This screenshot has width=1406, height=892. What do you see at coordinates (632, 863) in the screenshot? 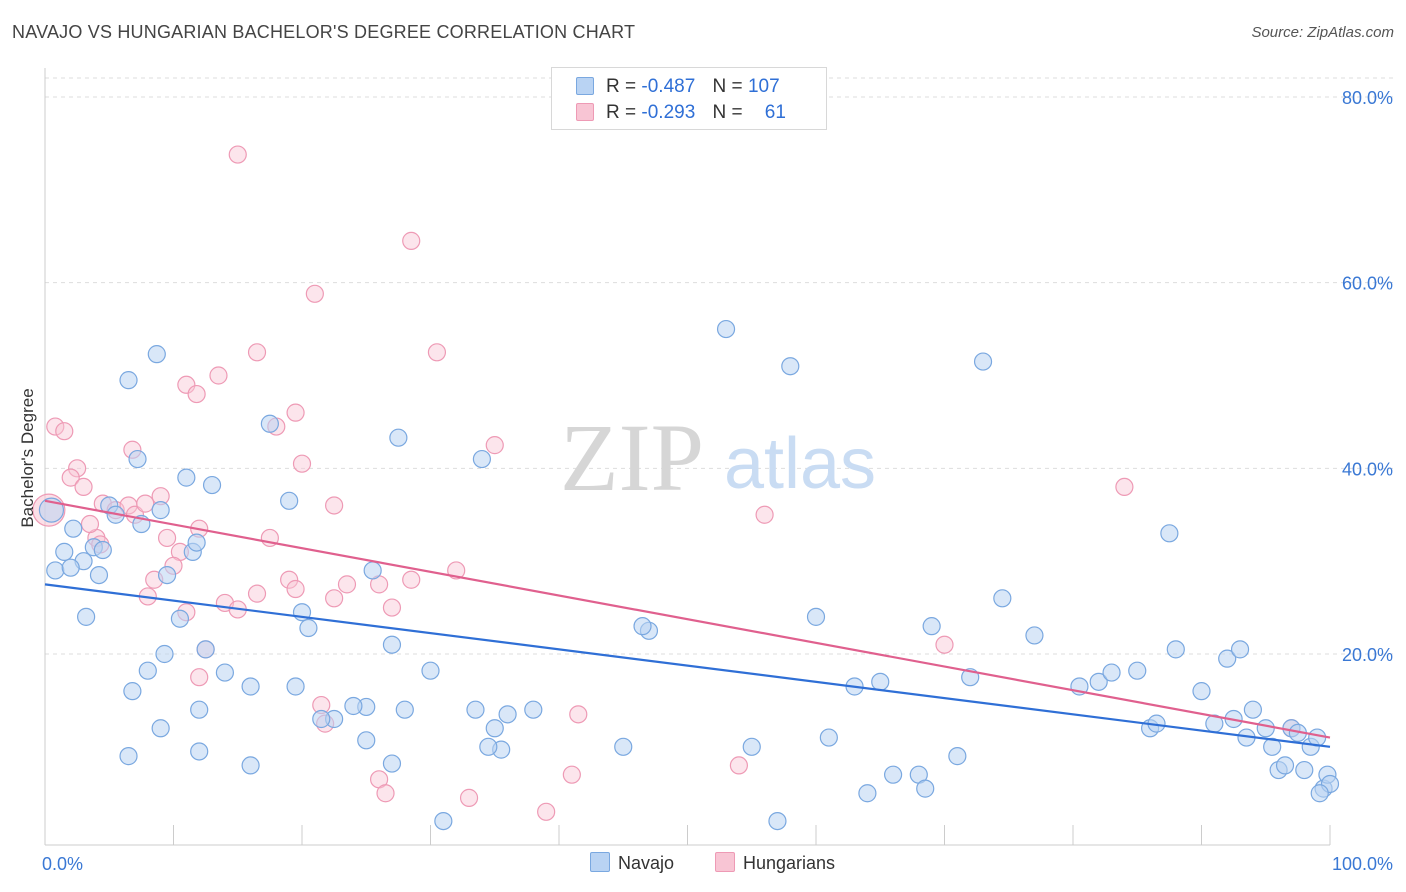
I see `bottom-legend-navajo: Navajo` at bounding box center [632, 863].